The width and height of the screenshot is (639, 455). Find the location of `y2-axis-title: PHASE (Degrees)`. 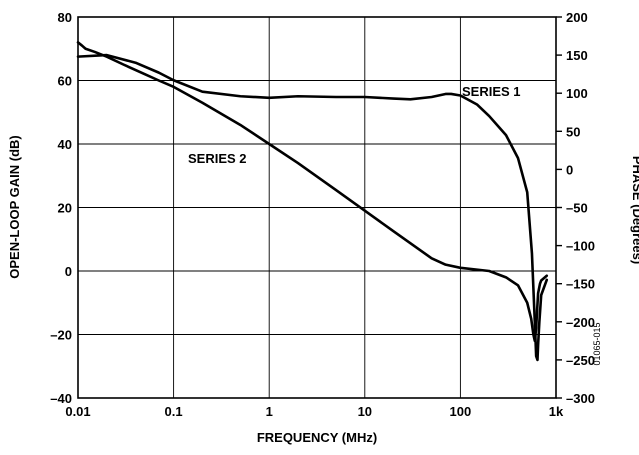

y2-axis-title: PHASE (Degrees) is located at coordinates (634, 210).